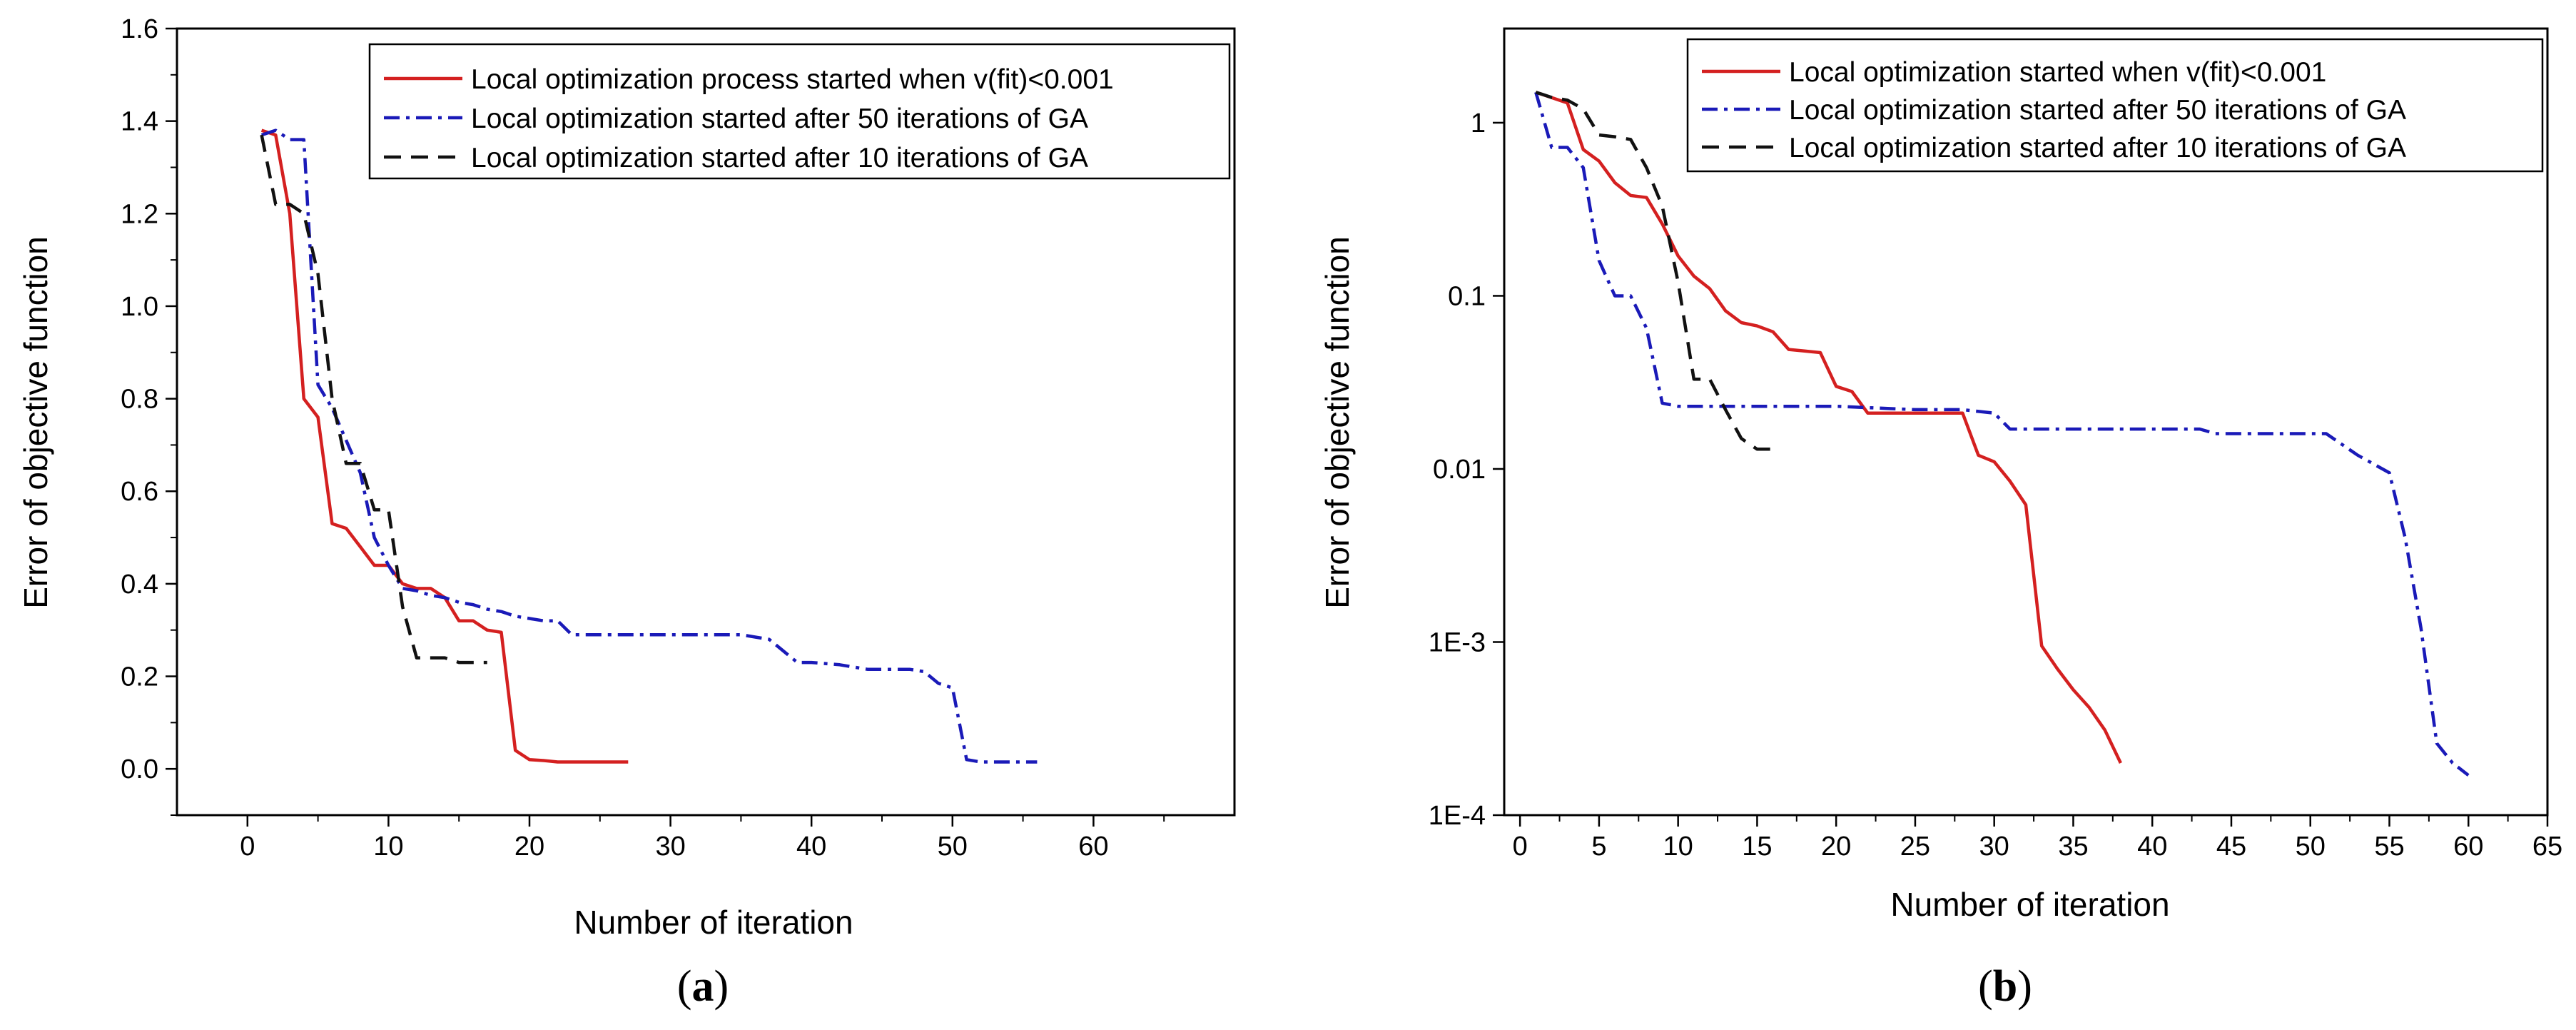  I want to click on y-tick-label: 1, so click(1478, 123).